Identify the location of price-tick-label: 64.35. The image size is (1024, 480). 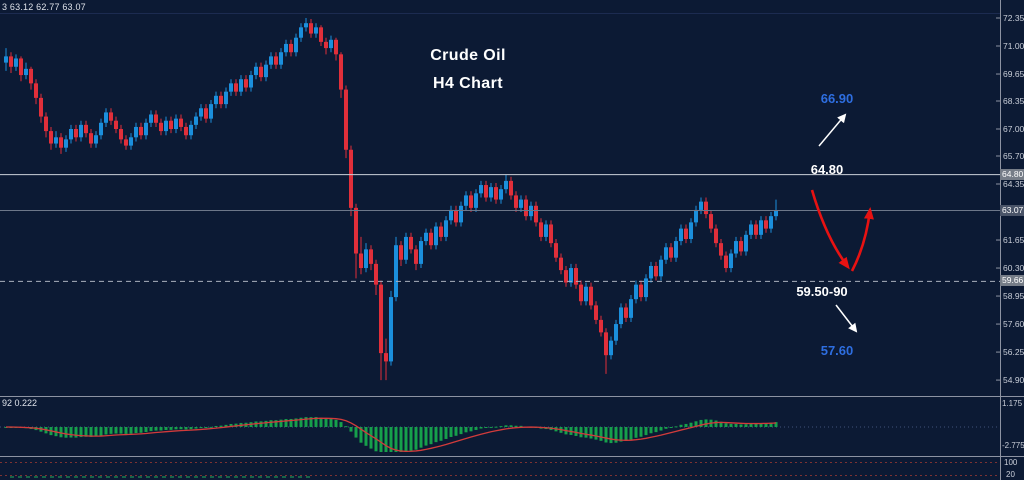
(1013, 184).